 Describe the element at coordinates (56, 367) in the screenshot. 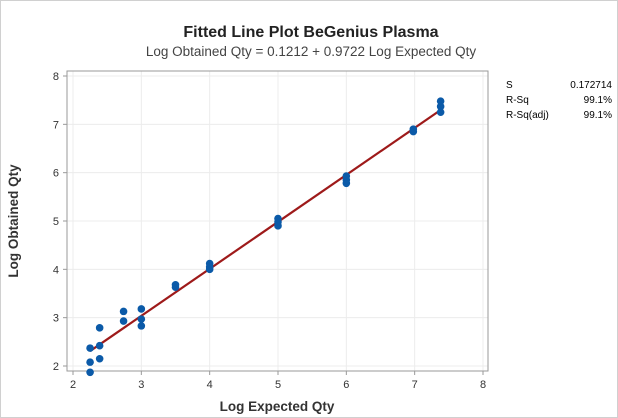

I see `y-tick-label: 2` at that location.